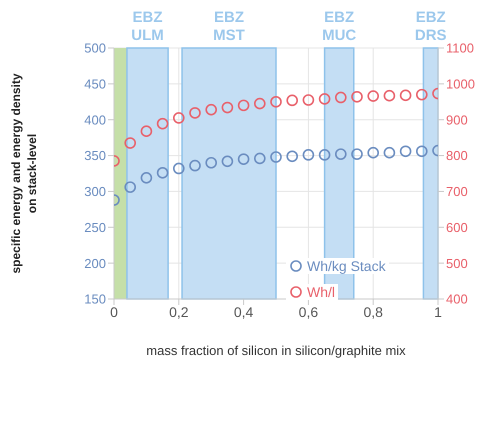 The image size is (479, 423). I want to click on x-tick-label: 0,4, so click(244, 312).